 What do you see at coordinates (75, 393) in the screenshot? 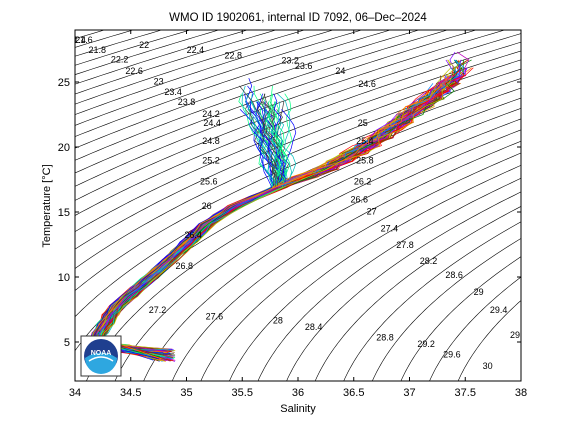
I see `x-tick-label: 34` at bounding box center [75, 393].